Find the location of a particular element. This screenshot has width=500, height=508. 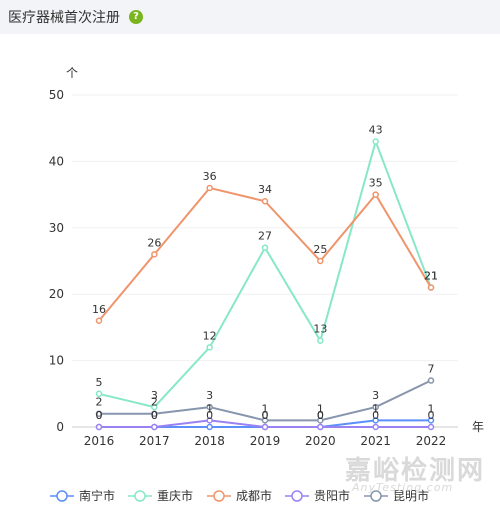

data-label: 5 is located at coordinates (99, 382).